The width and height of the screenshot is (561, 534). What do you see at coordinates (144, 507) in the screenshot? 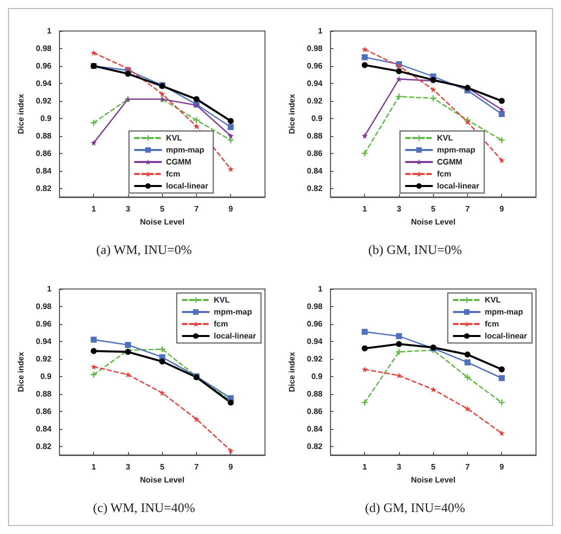
I see `text: (c) WM, INU=40%` at bounding box center [144, 507].